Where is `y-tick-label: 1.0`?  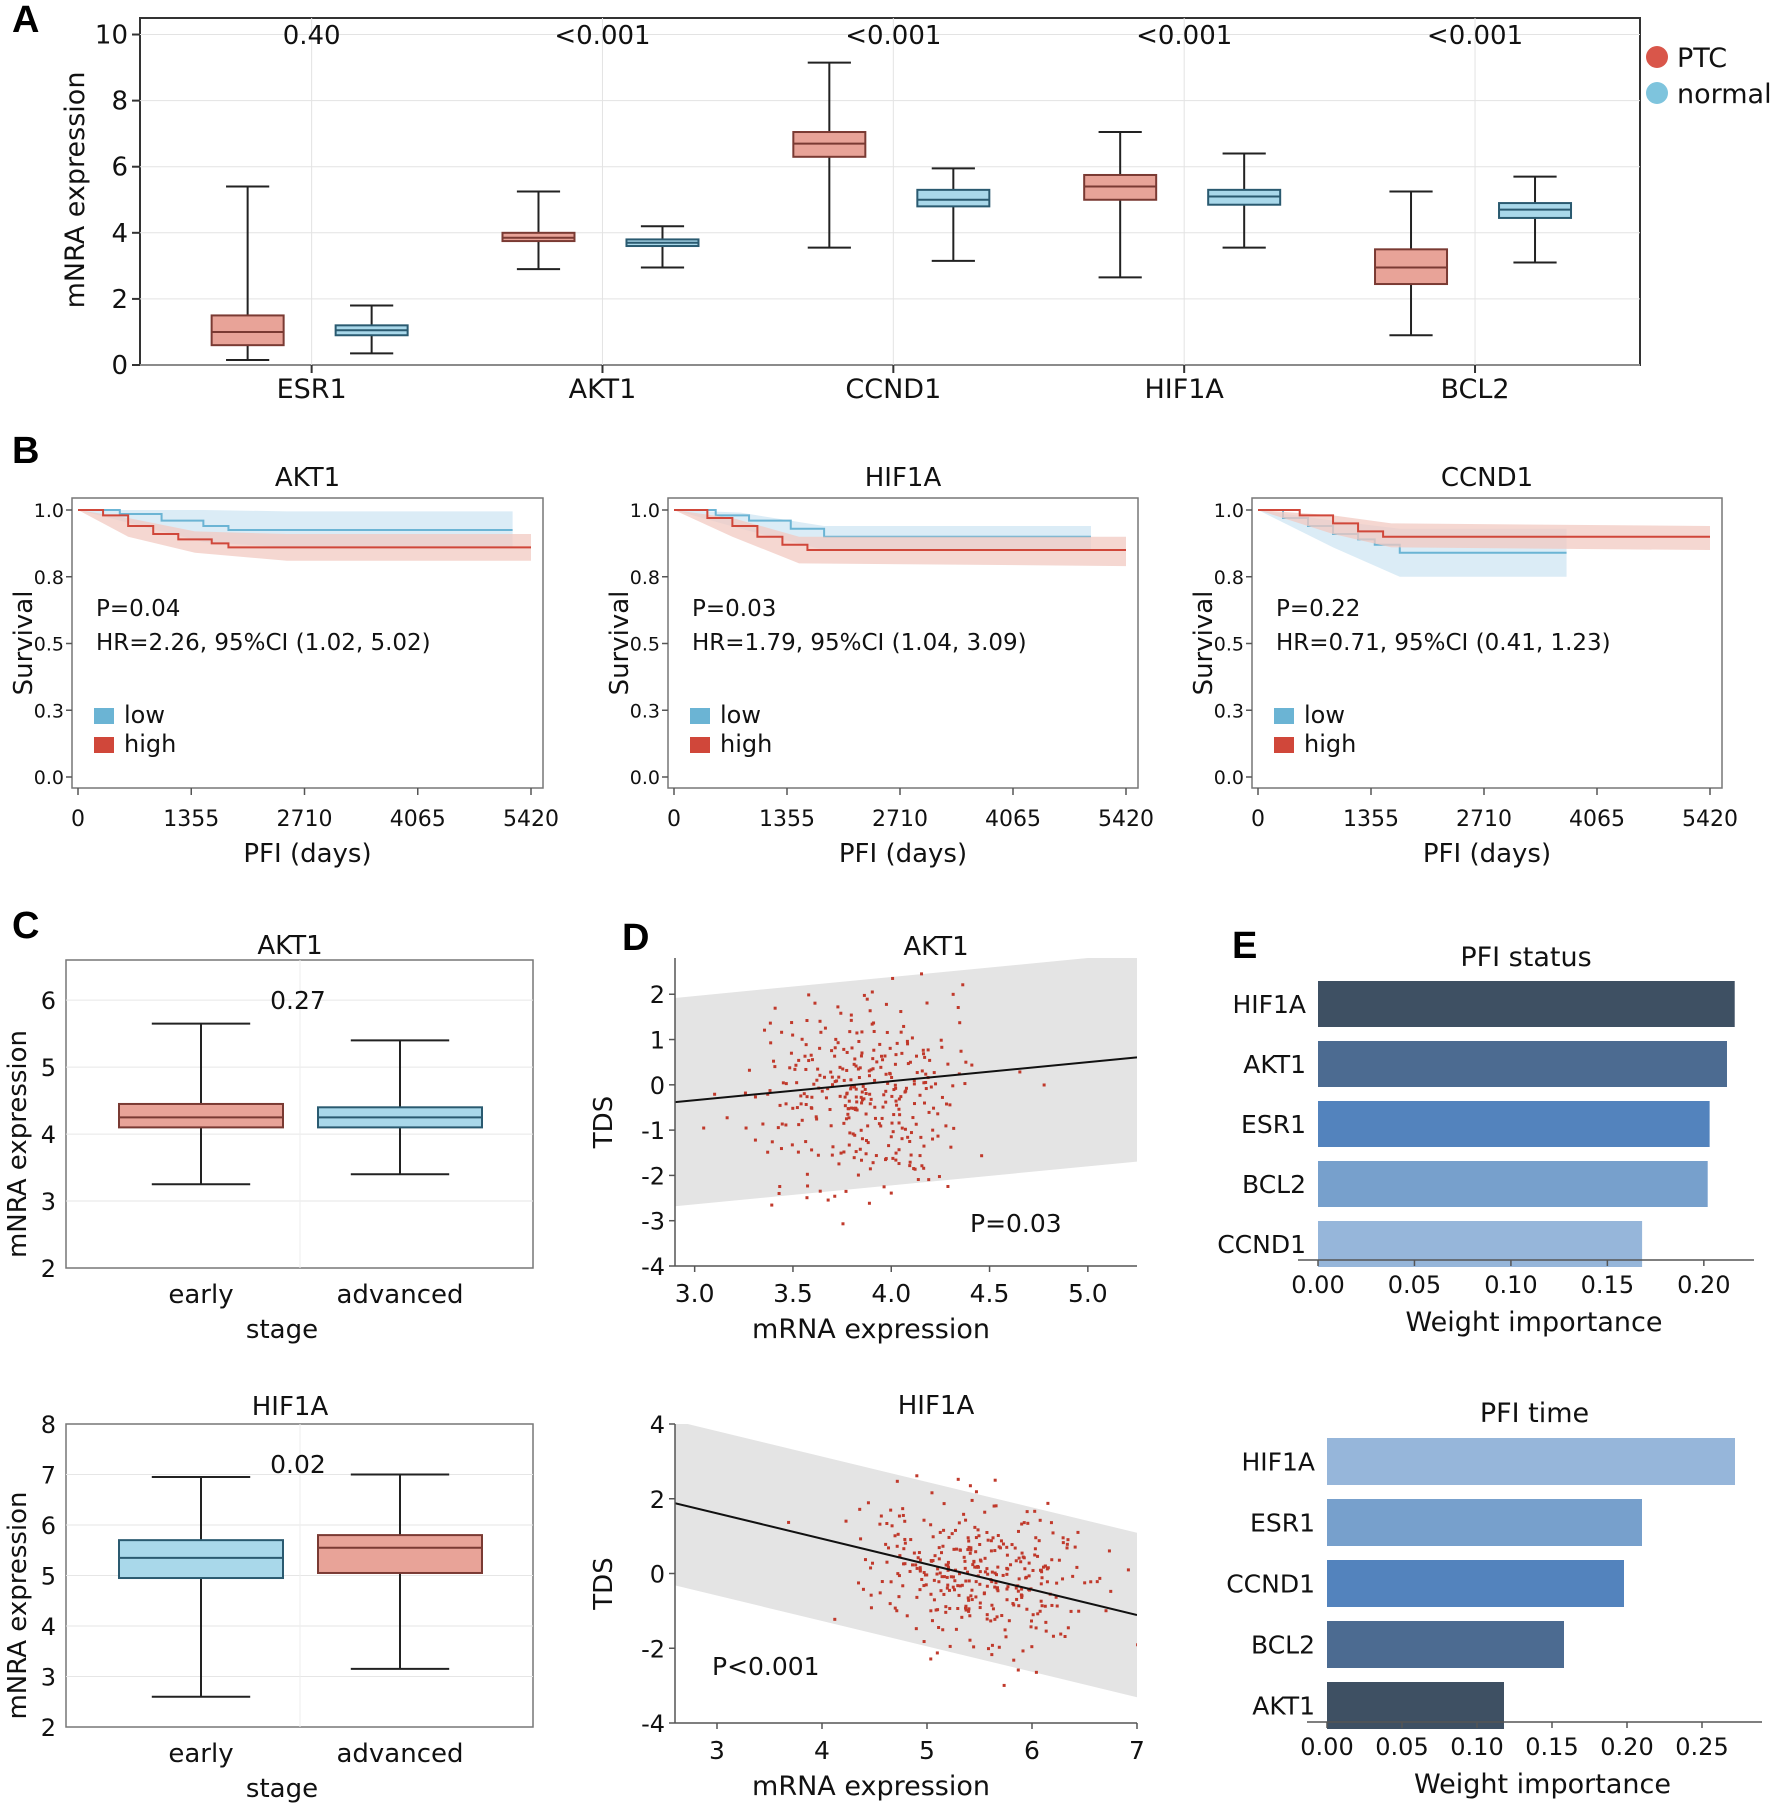 y-tick-label: 1.0 is located at coordinates (645, 511).